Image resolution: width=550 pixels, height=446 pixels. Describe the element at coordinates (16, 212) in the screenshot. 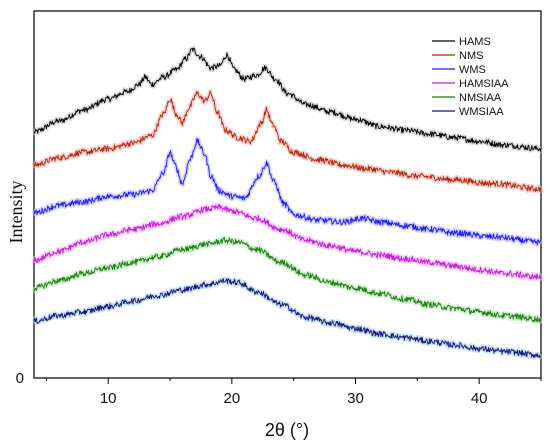

I see `y-axis-title: Intensity` at that location.